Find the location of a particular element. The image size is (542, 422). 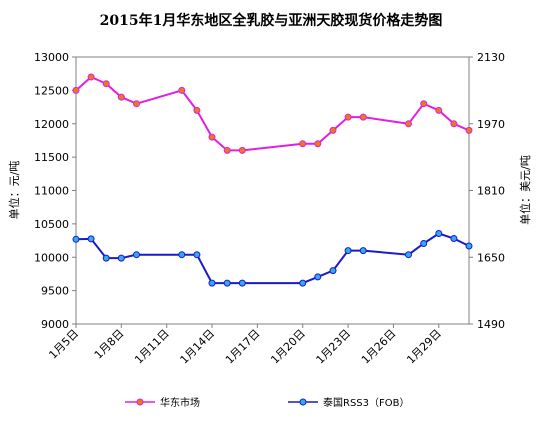

left-tick-label: 12000 is located at coordinates (51, 124).